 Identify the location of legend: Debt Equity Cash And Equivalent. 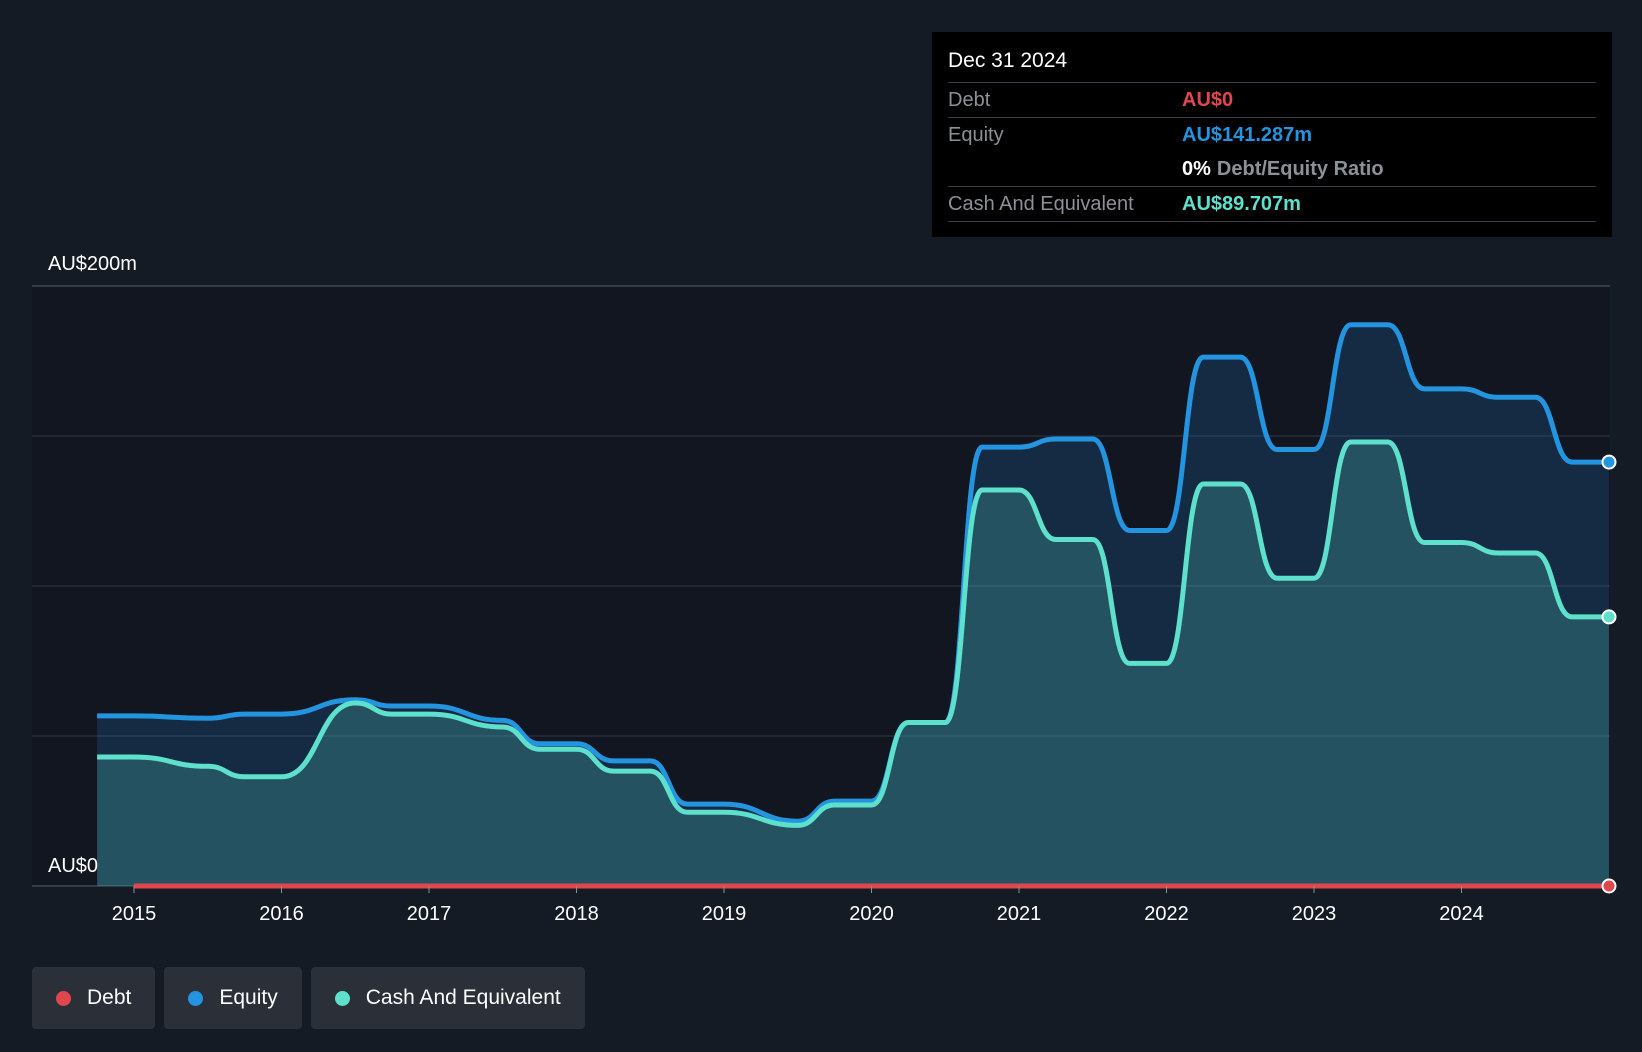
(308, 998).